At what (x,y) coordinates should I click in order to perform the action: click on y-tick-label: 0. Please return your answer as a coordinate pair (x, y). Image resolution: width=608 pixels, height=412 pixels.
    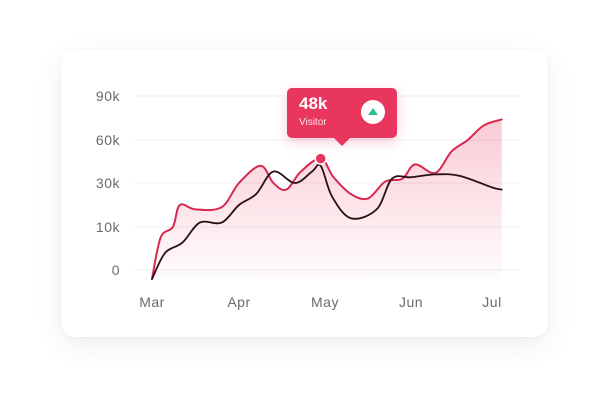
    Looking at the image, I should click on (116, 270).